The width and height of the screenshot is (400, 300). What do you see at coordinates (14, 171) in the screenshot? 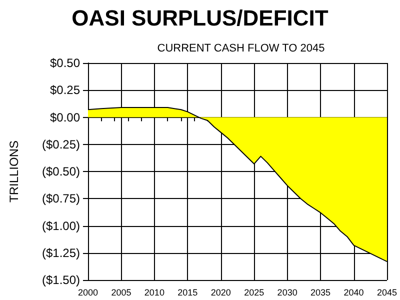
I see `y-axis-title: TRILLIONS` at bounding box center [14, 171].